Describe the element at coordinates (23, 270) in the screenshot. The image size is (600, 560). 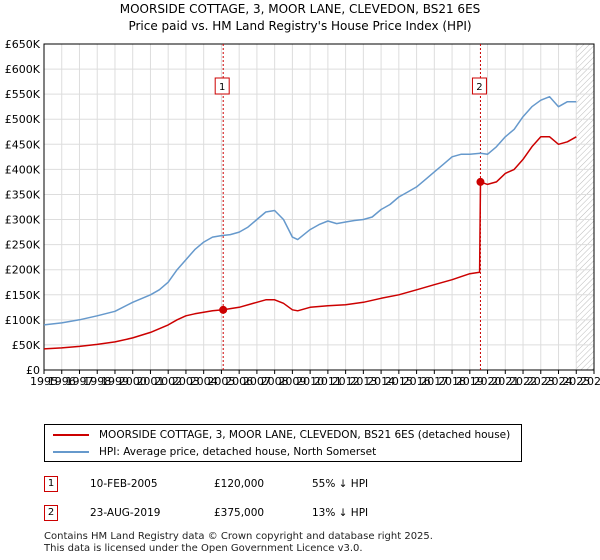
I see `y-tick-label: £200K` at that location.